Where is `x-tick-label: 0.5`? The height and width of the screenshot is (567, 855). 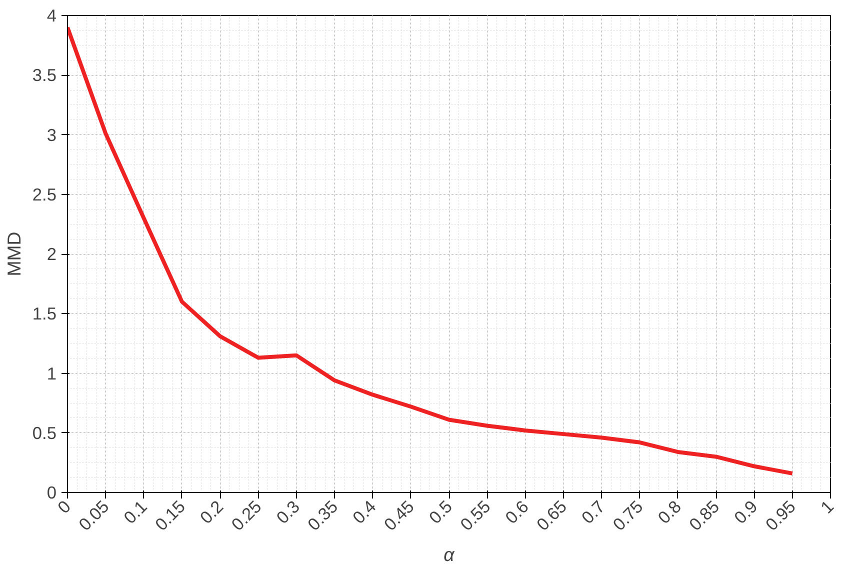 x-tick-label: 0.5 is located at coordinates (440, 512).